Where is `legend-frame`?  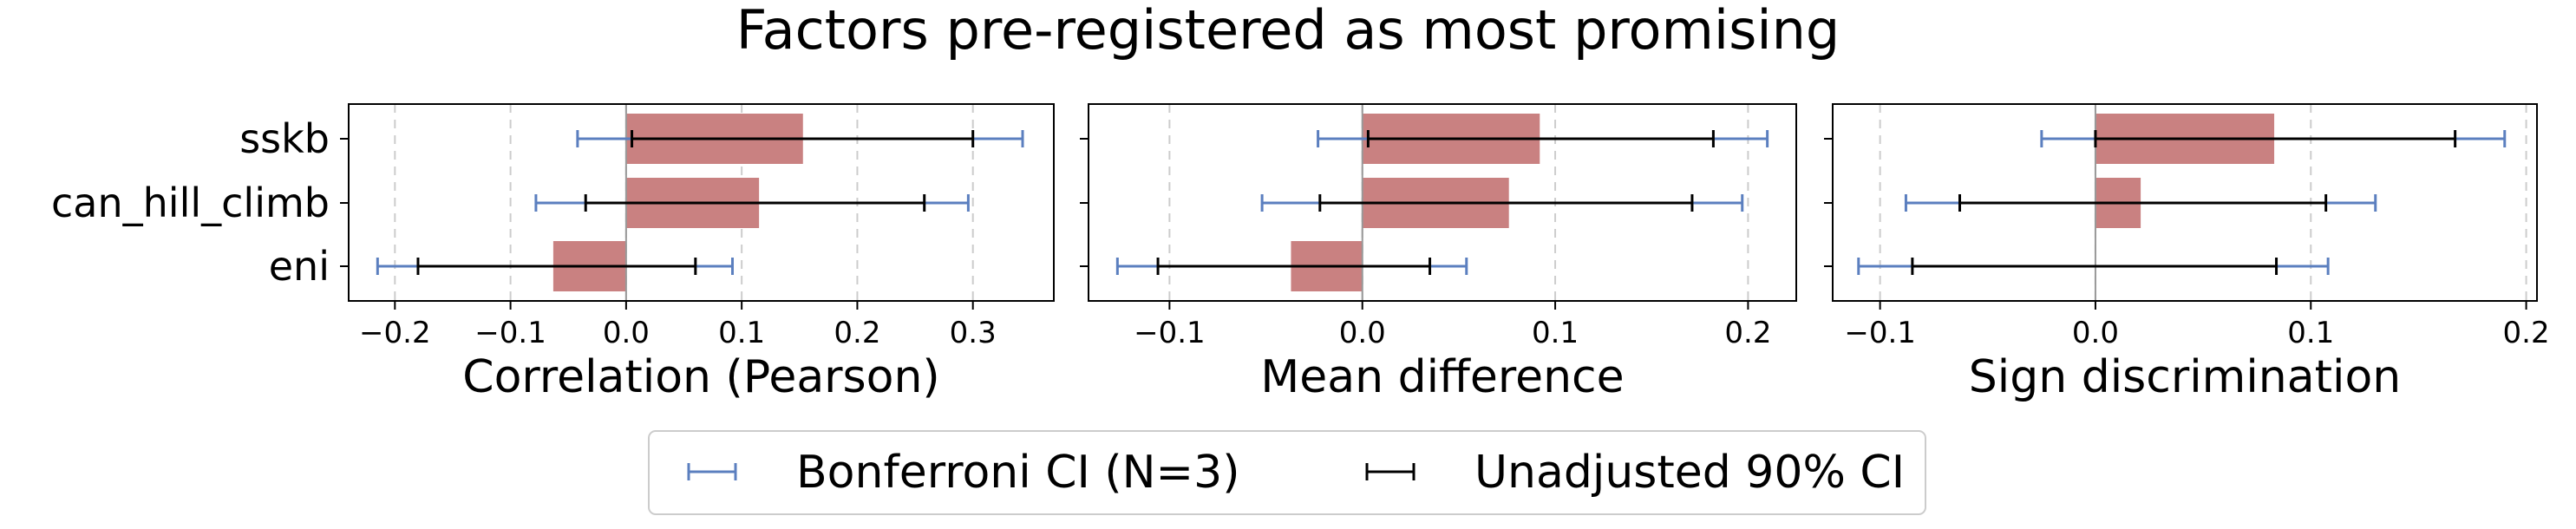 legend-frame is located at coordinates (1287, 472).